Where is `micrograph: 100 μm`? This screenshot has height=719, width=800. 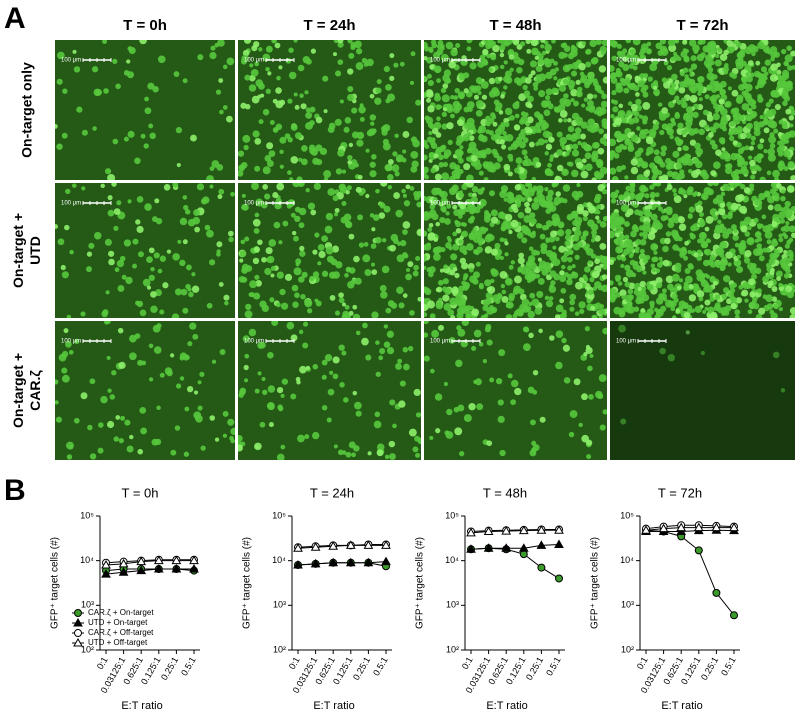 micrograph: 100 μm is located at coordinates (515, 250).